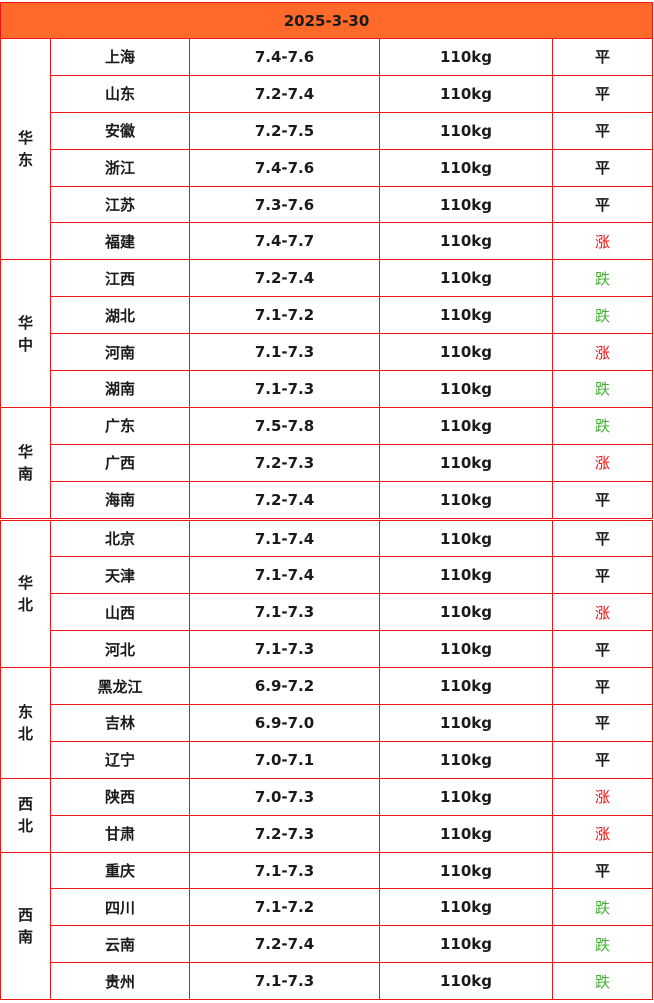 This screenshot has height=1003, width=654. What do you see at coordinates (120, 907) in the screenshot?
I see `province-cell: 四川` at bounding box center [120, 907].